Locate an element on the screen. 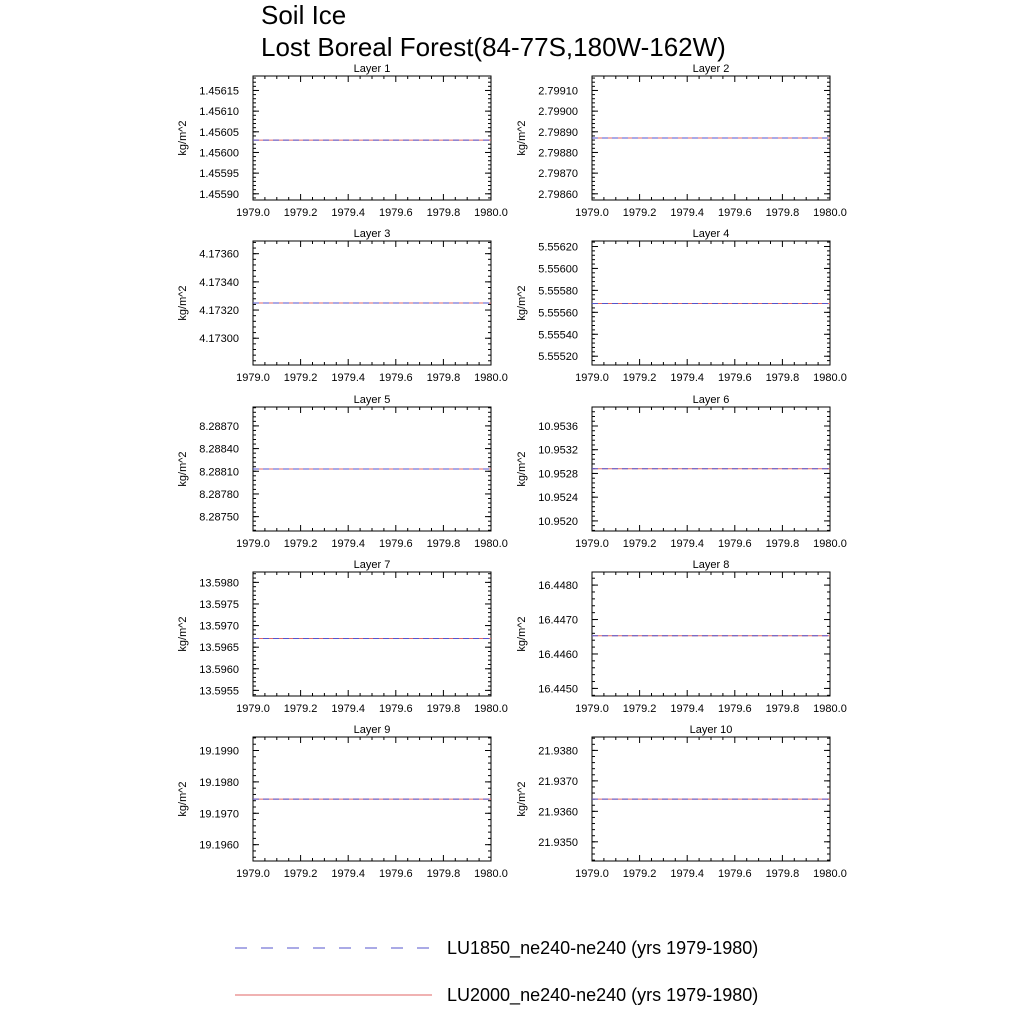  y-tick-label: 8.28750 is located at coordinates (219, 518).